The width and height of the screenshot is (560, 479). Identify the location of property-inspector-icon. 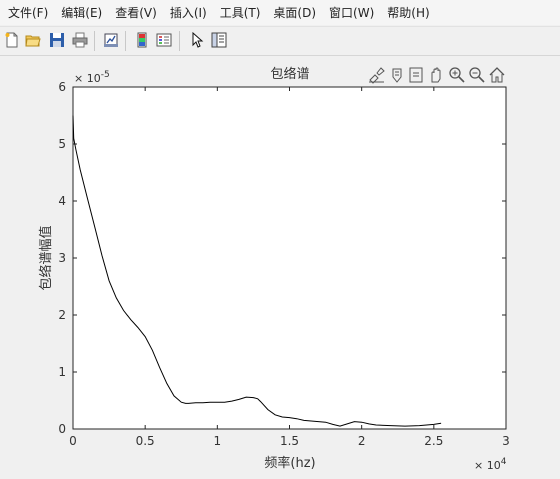
(219, 40).